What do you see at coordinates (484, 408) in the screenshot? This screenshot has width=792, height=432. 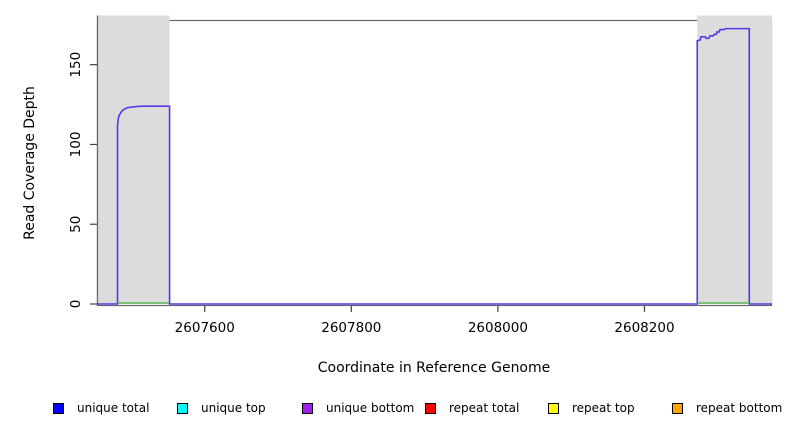 I see `legend-label: repeat total` at bounding box center [484, 408].